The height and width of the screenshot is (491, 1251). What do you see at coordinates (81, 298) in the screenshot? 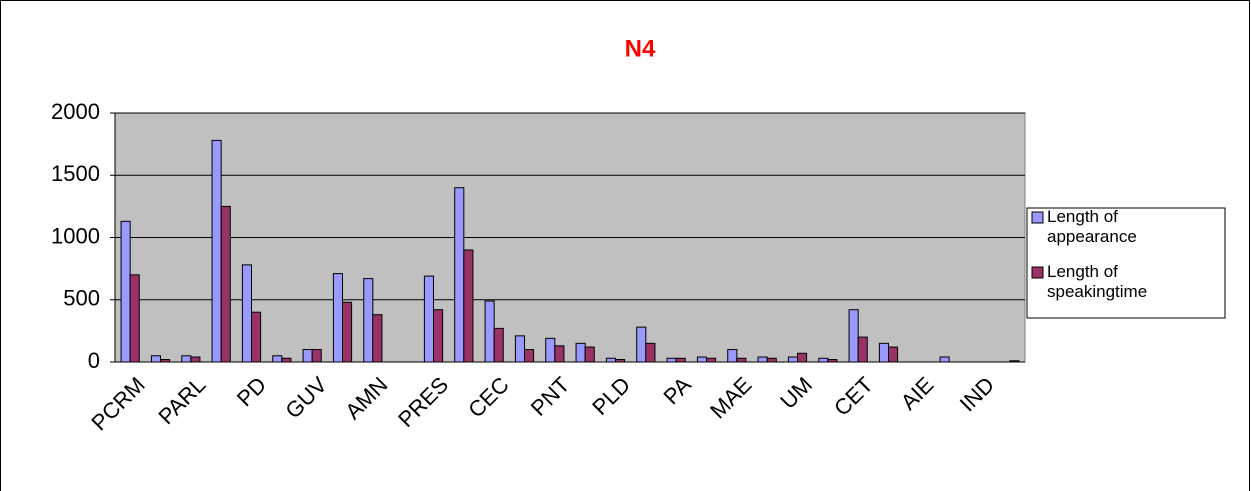
I see `y-tick-label: 500` at bounding box center [81, 298].